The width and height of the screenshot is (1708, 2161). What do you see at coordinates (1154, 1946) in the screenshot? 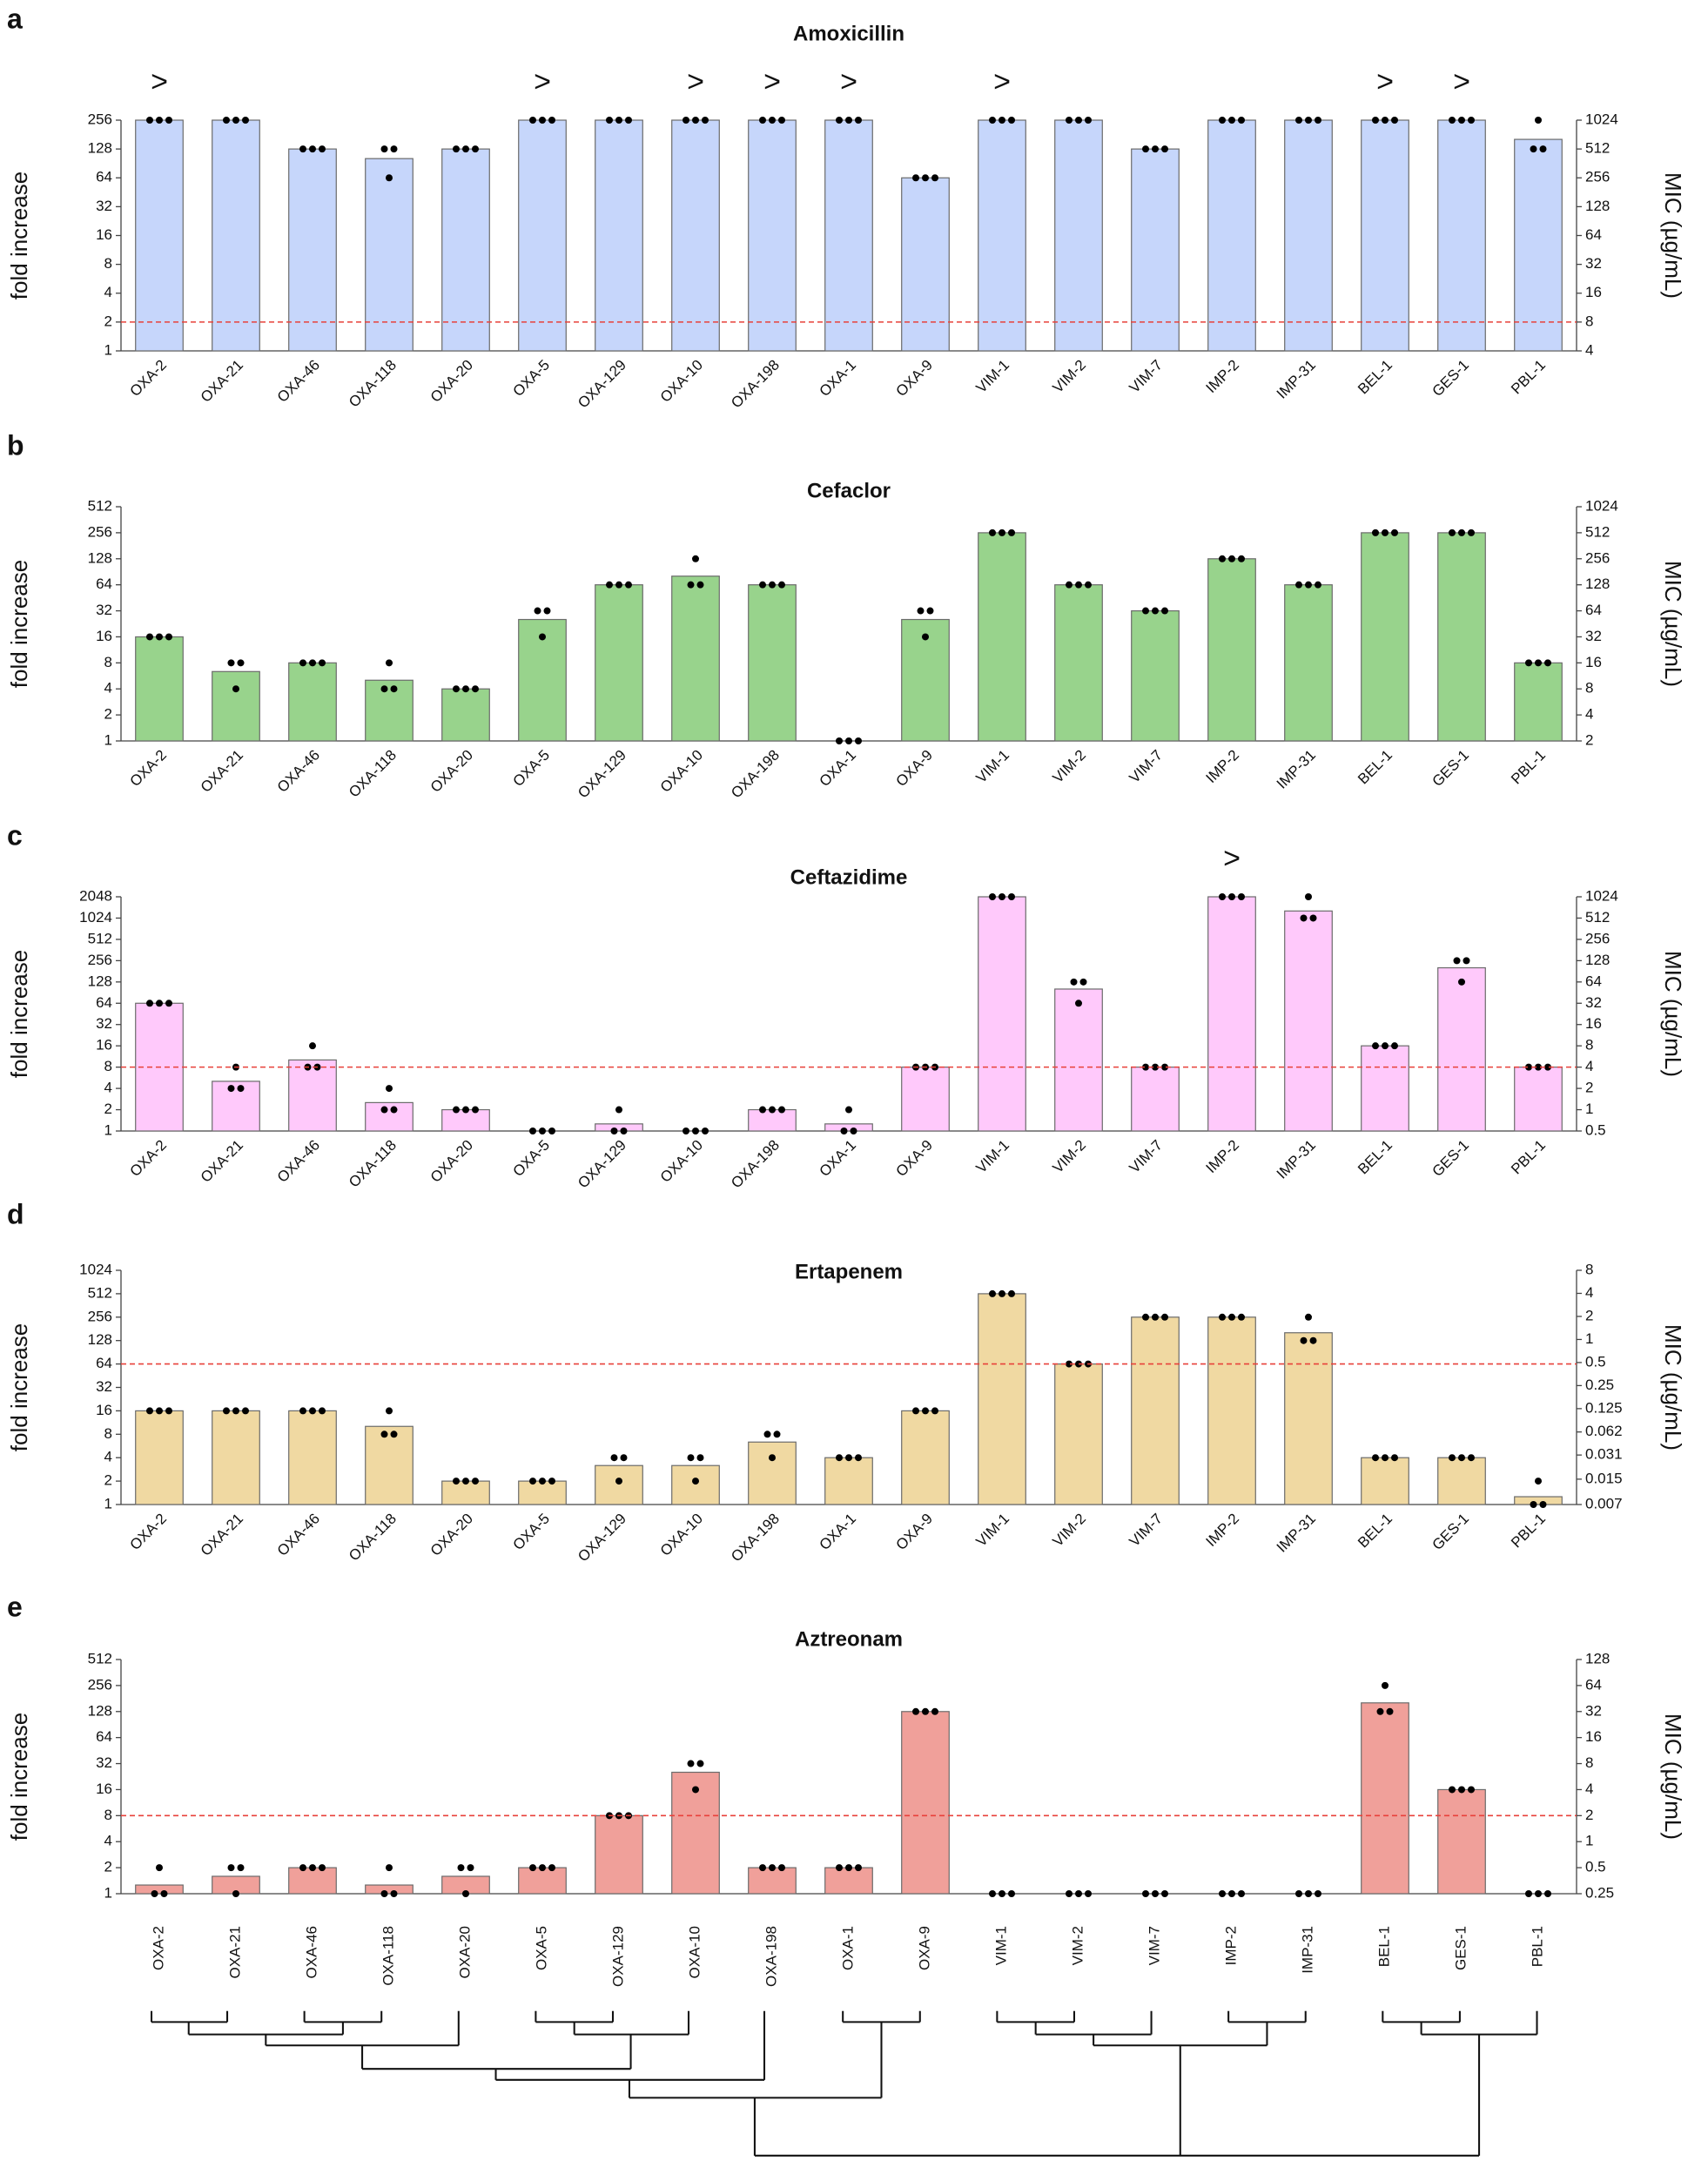
I see `x-tick-label: VIM-7` at bounding box center [1154, 1946].